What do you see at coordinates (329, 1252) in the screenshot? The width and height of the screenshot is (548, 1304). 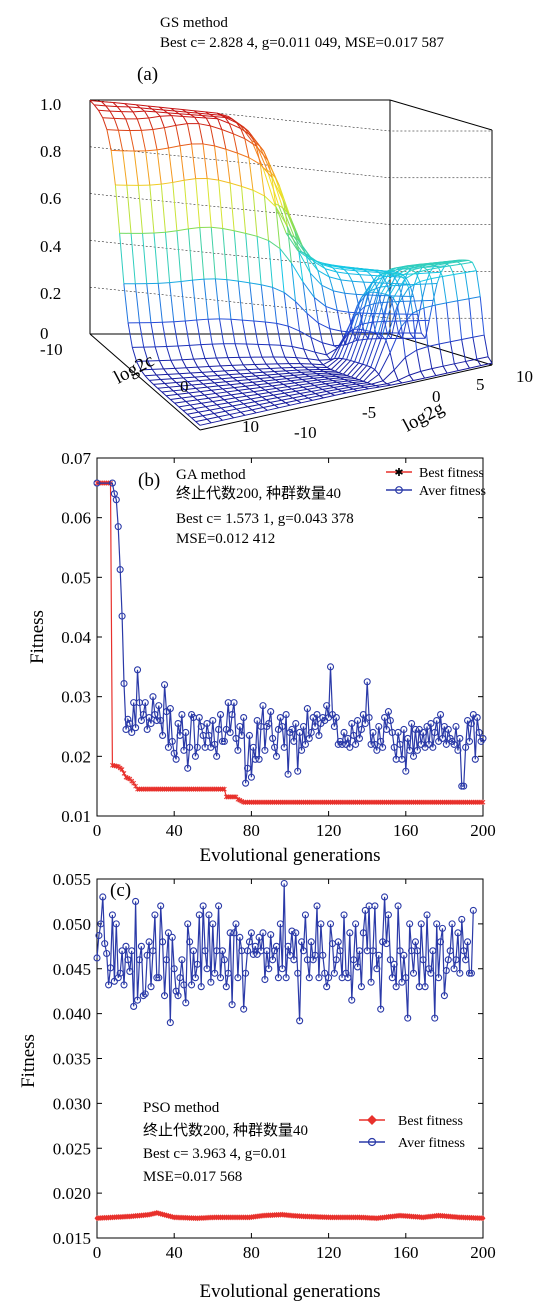 I see `x-tick-label: 120` at bounding box center [329, 1252].